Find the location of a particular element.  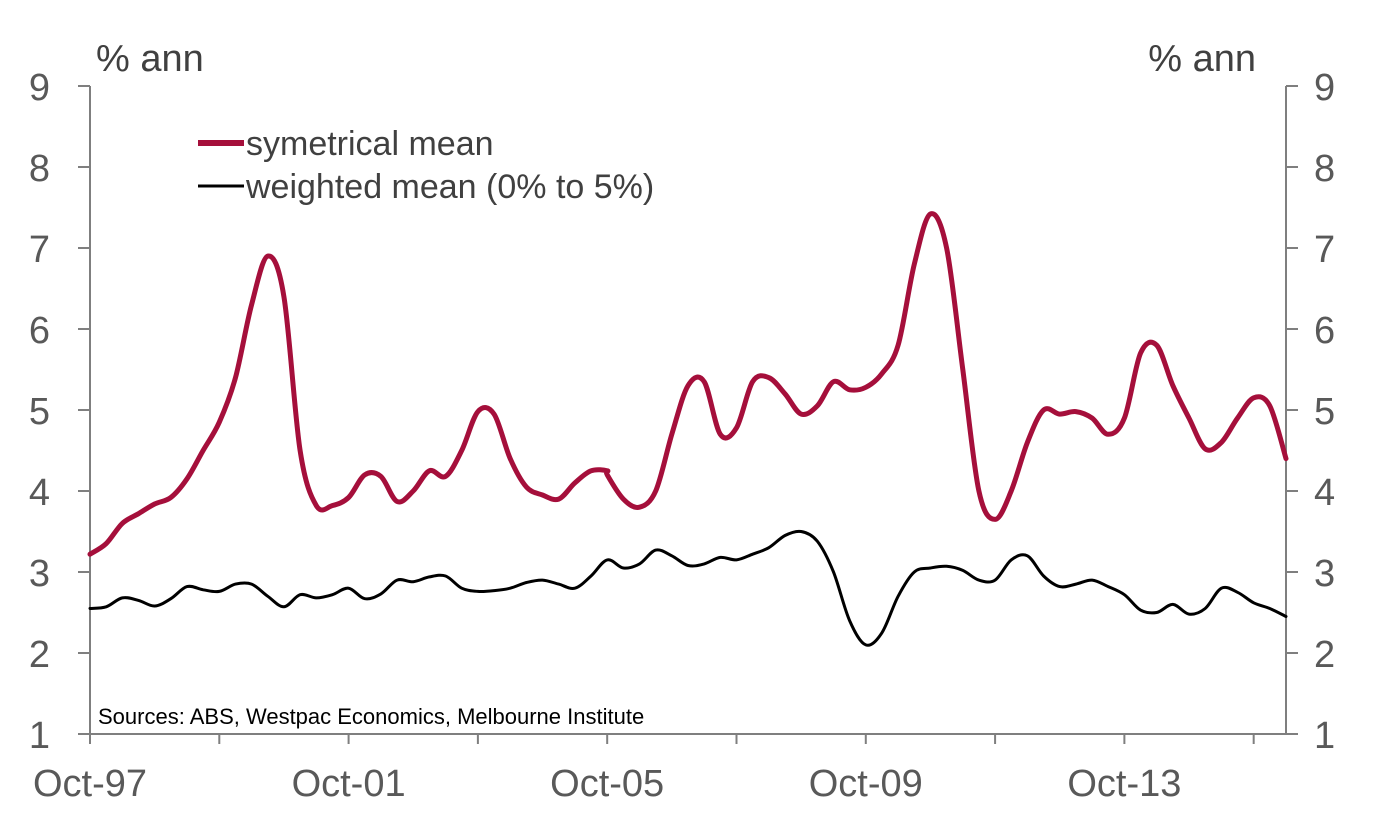

y-tick-label-right: 8 is located at coordinates (1324, 169).